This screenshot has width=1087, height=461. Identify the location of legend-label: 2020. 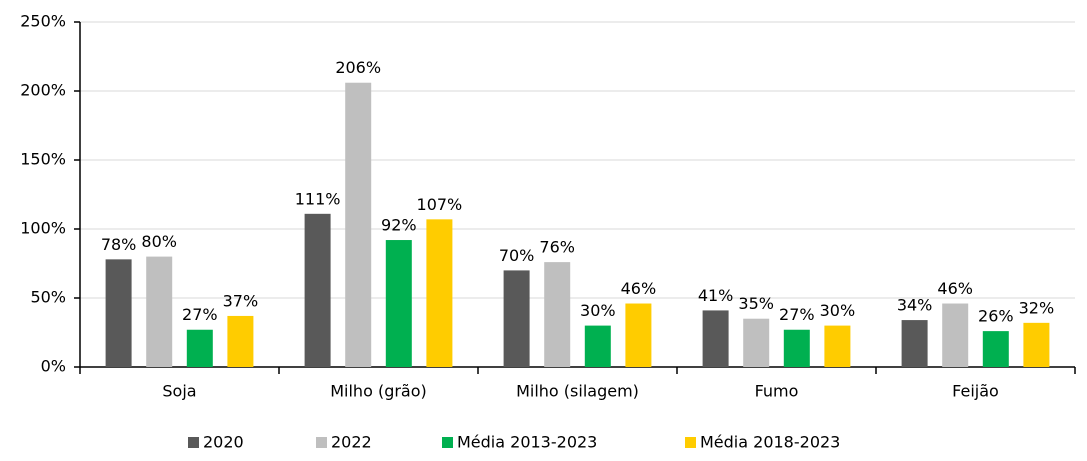
(223, 442).